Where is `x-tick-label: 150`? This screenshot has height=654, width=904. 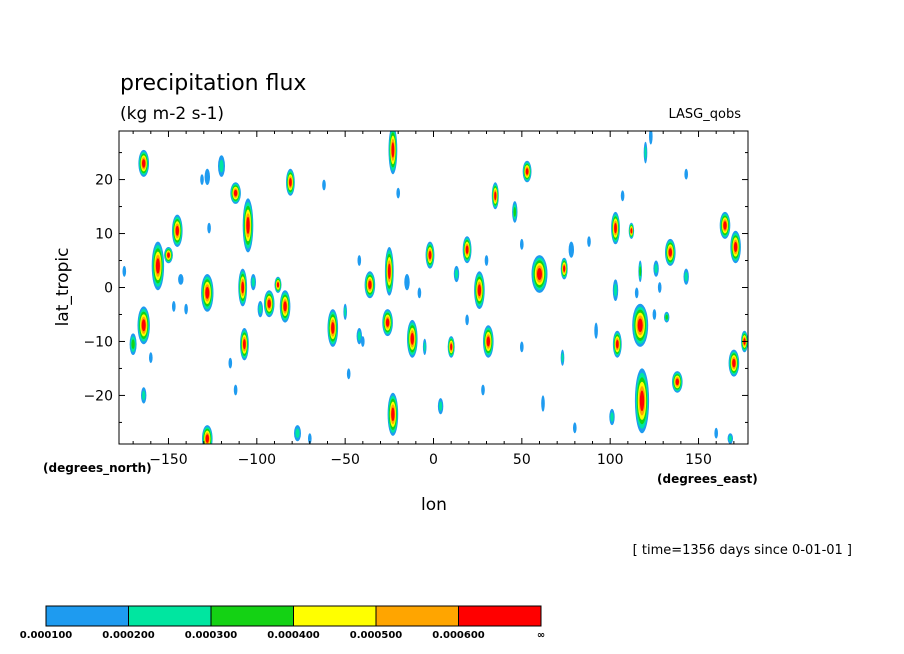
x-tick-label: 150 is located at coordinates (698, 460).